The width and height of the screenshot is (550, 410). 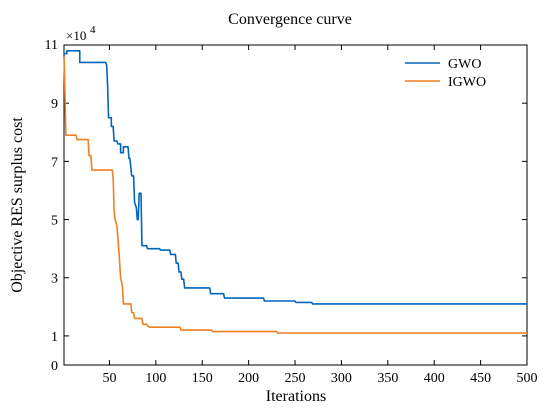 I want to click on y-tick-label: 11, so click(x=51, y=45).